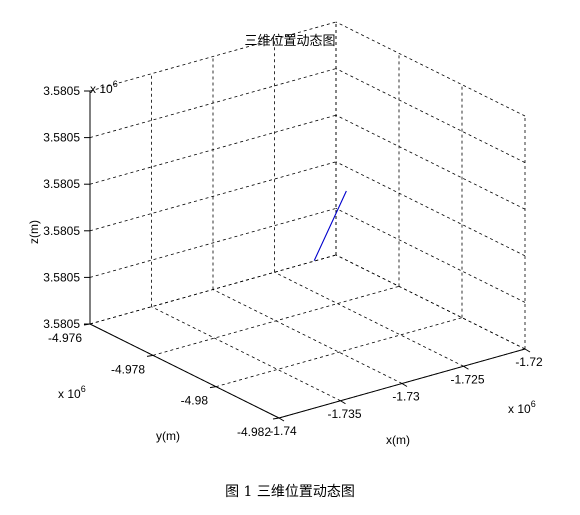  I want to click on y-axis-label: y(m), so click(168, 436).